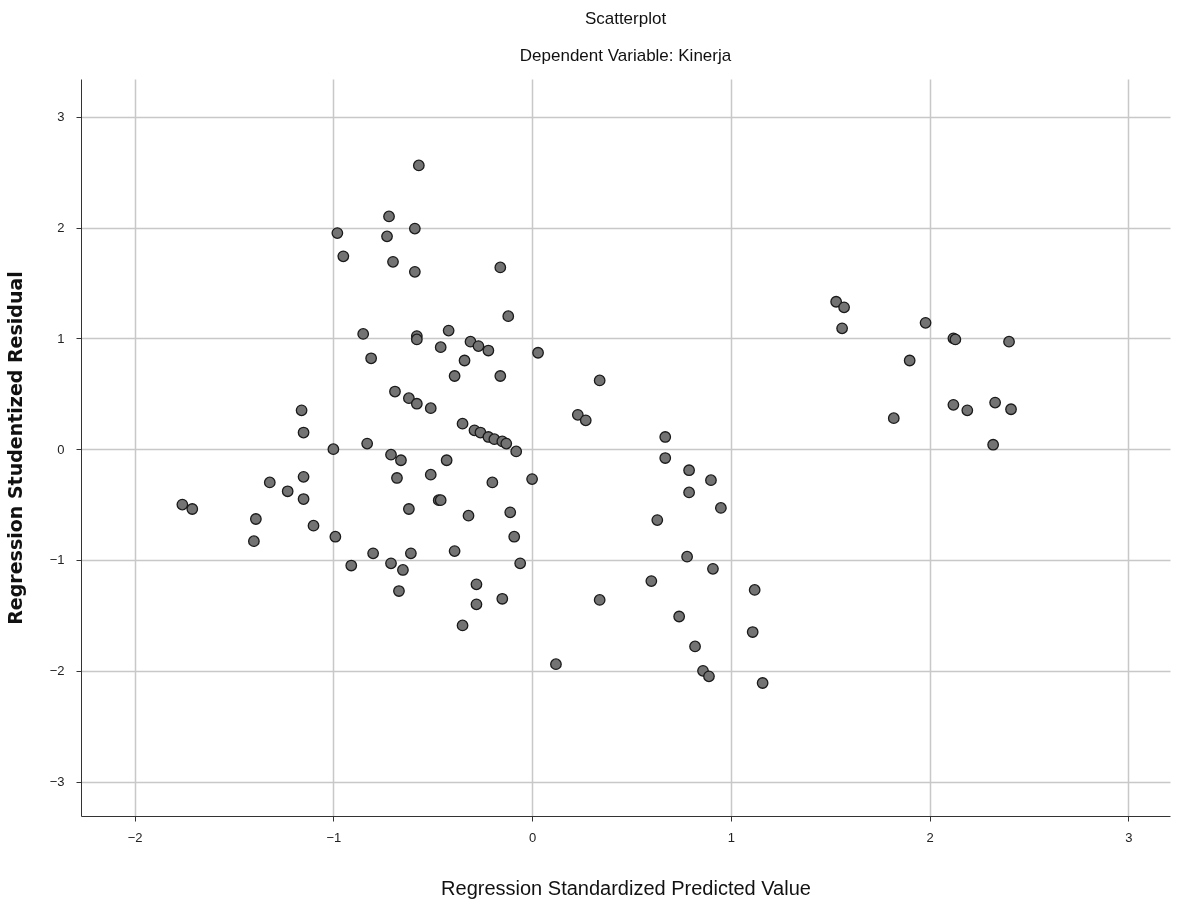 This screenshot has height=908, width=1186. Describe the element at coordinates (626, 887) in the screenshot. I see `x-axis-title: Regression Standardized Predicted Value` at that location.